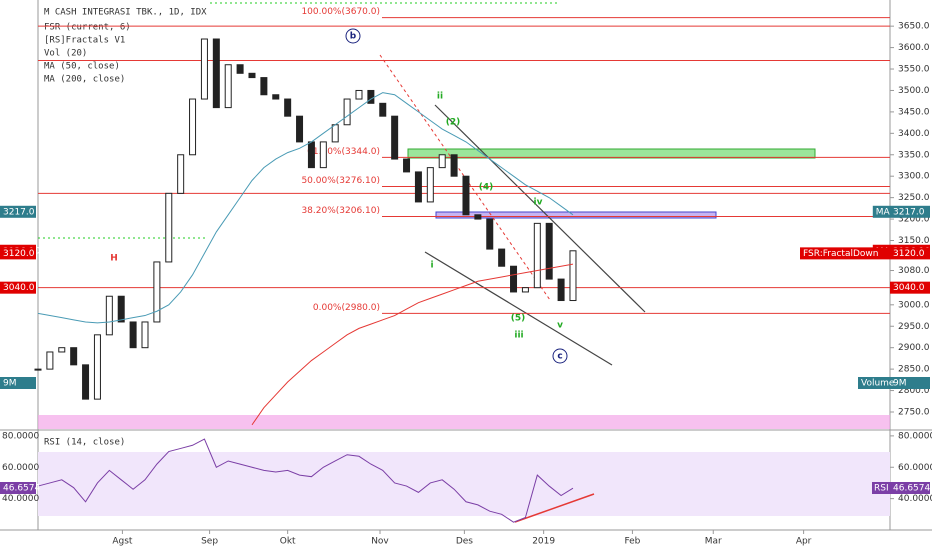  I want to click on channel-lower, so click(518, 308).